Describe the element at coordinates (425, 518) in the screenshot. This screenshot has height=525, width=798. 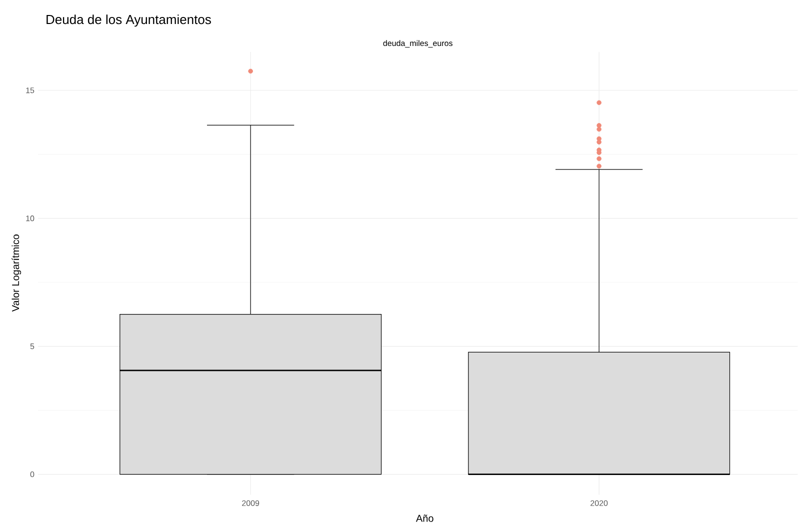
I see `x-axis-title: Año` at that location.